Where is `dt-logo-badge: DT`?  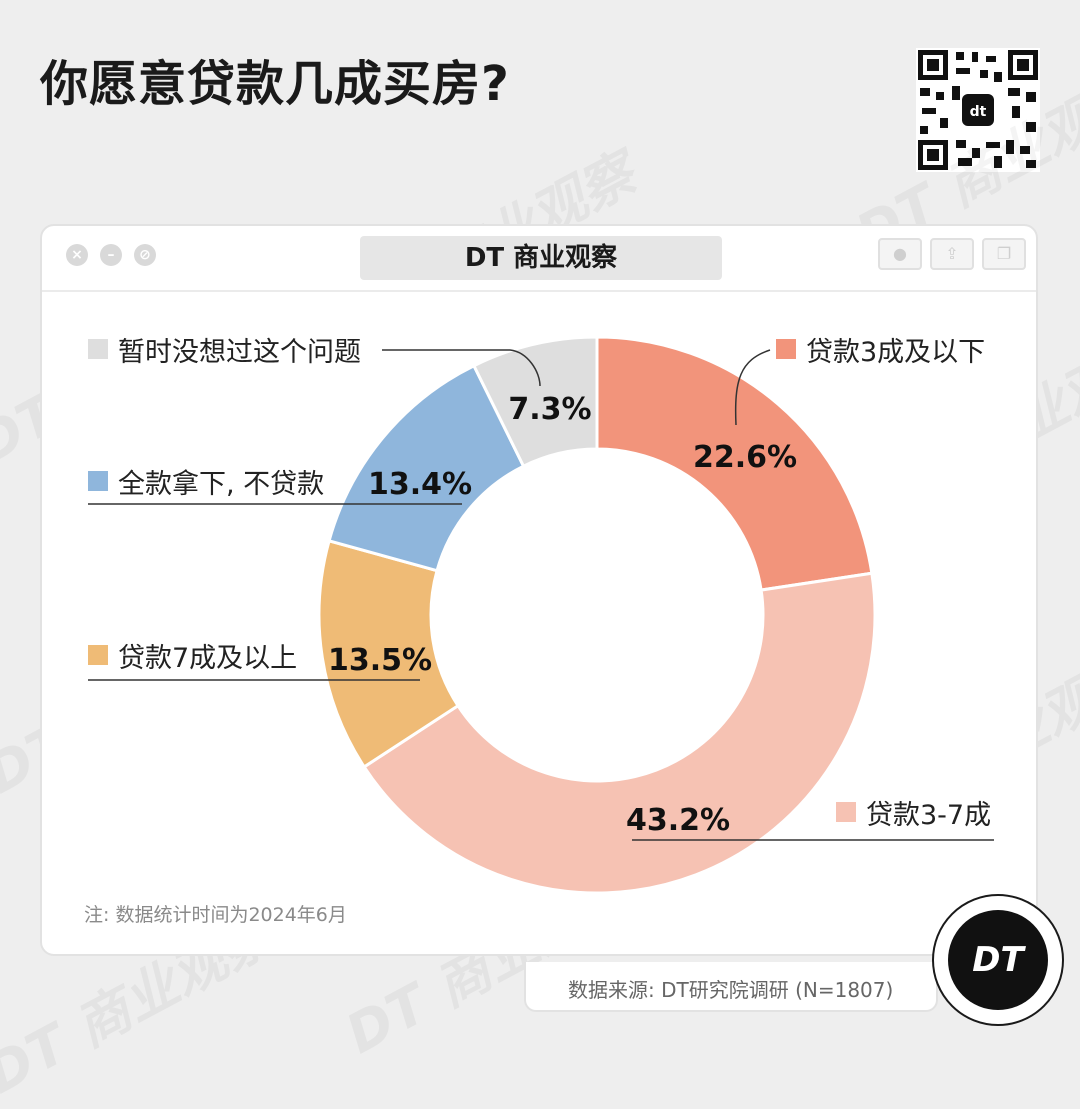 dt-logo-badge: DT is located at coordinates (998, 960).